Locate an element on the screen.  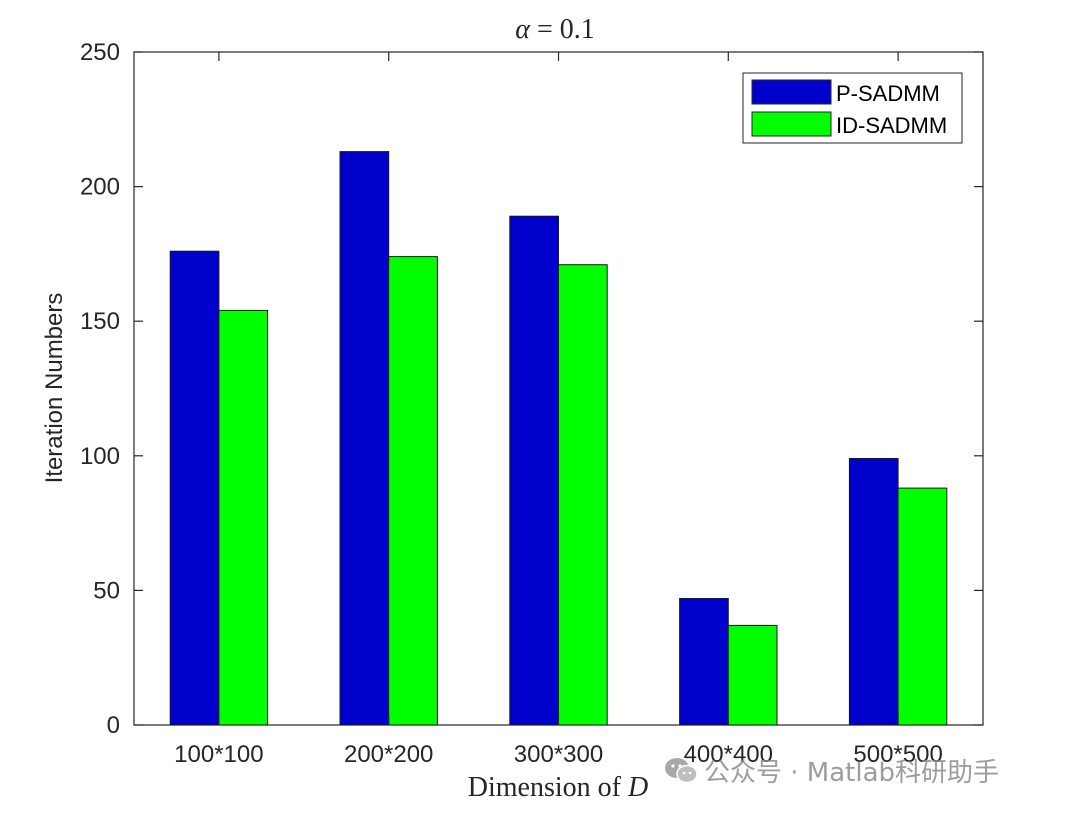
legend-label-p-sadmm: P-SADMM is located at coordinates (888, 93).